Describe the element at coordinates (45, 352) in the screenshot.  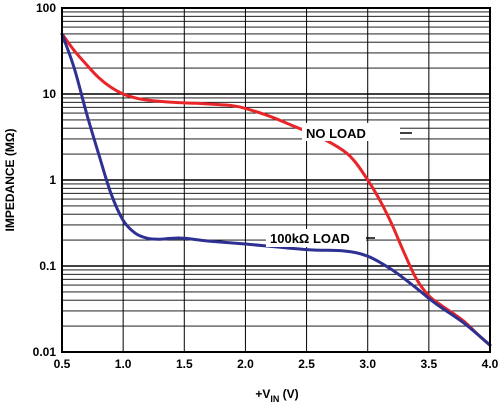
I see `y-tick-label: 0.01` at that location.